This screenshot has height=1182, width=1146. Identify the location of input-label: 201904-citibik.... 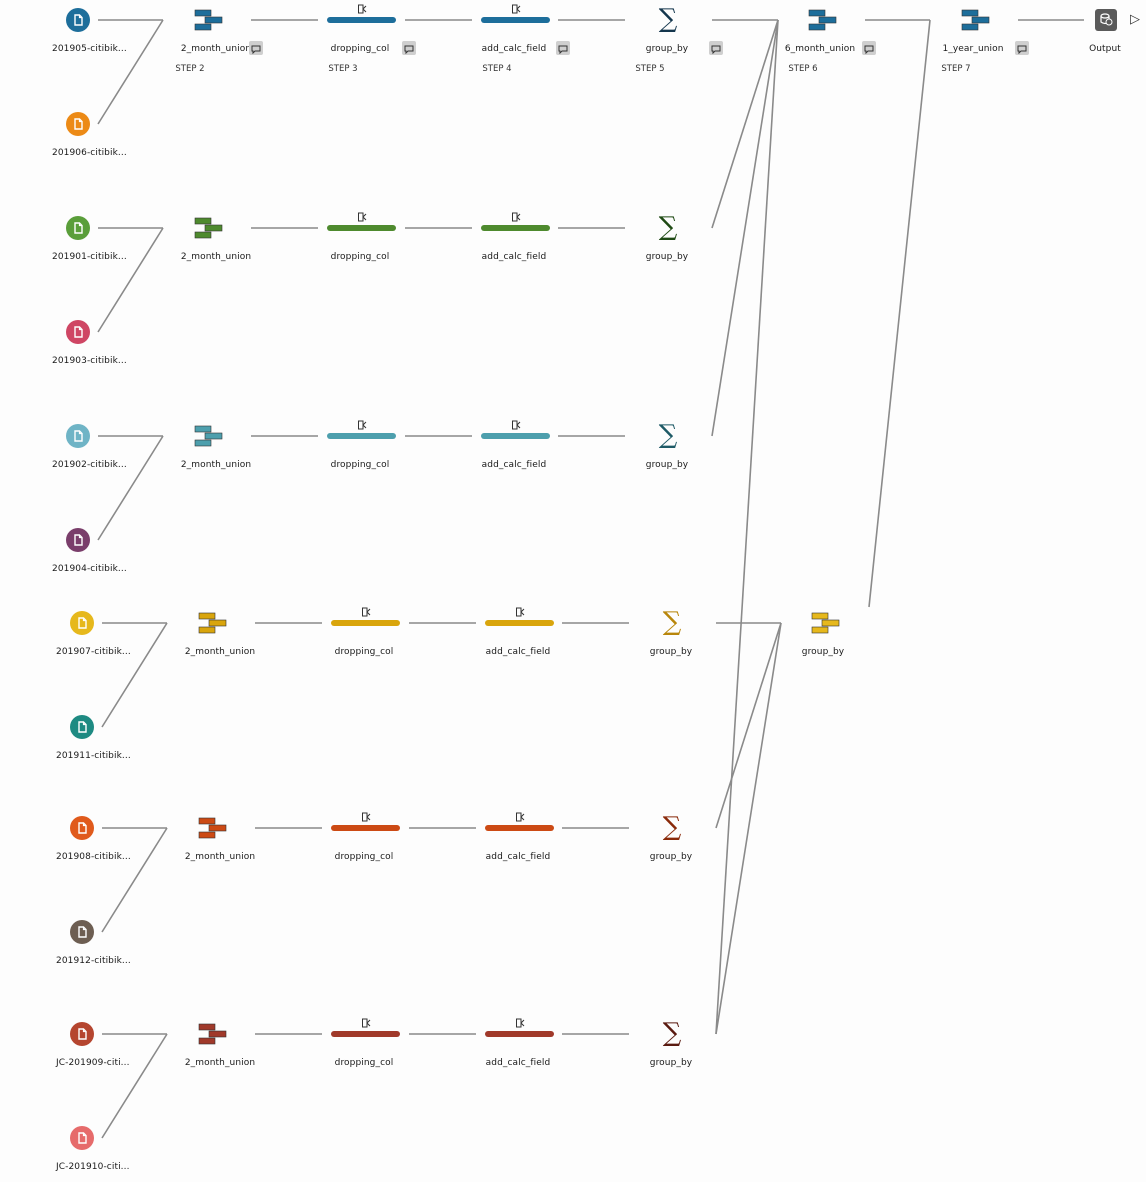
(89, 569).